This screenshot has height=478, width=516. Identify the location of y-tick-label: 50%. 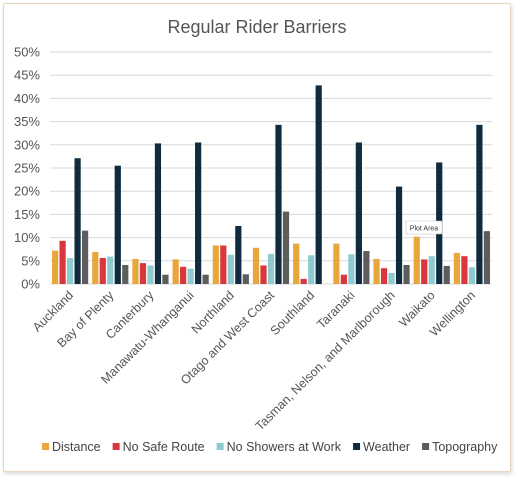
(27, 52).